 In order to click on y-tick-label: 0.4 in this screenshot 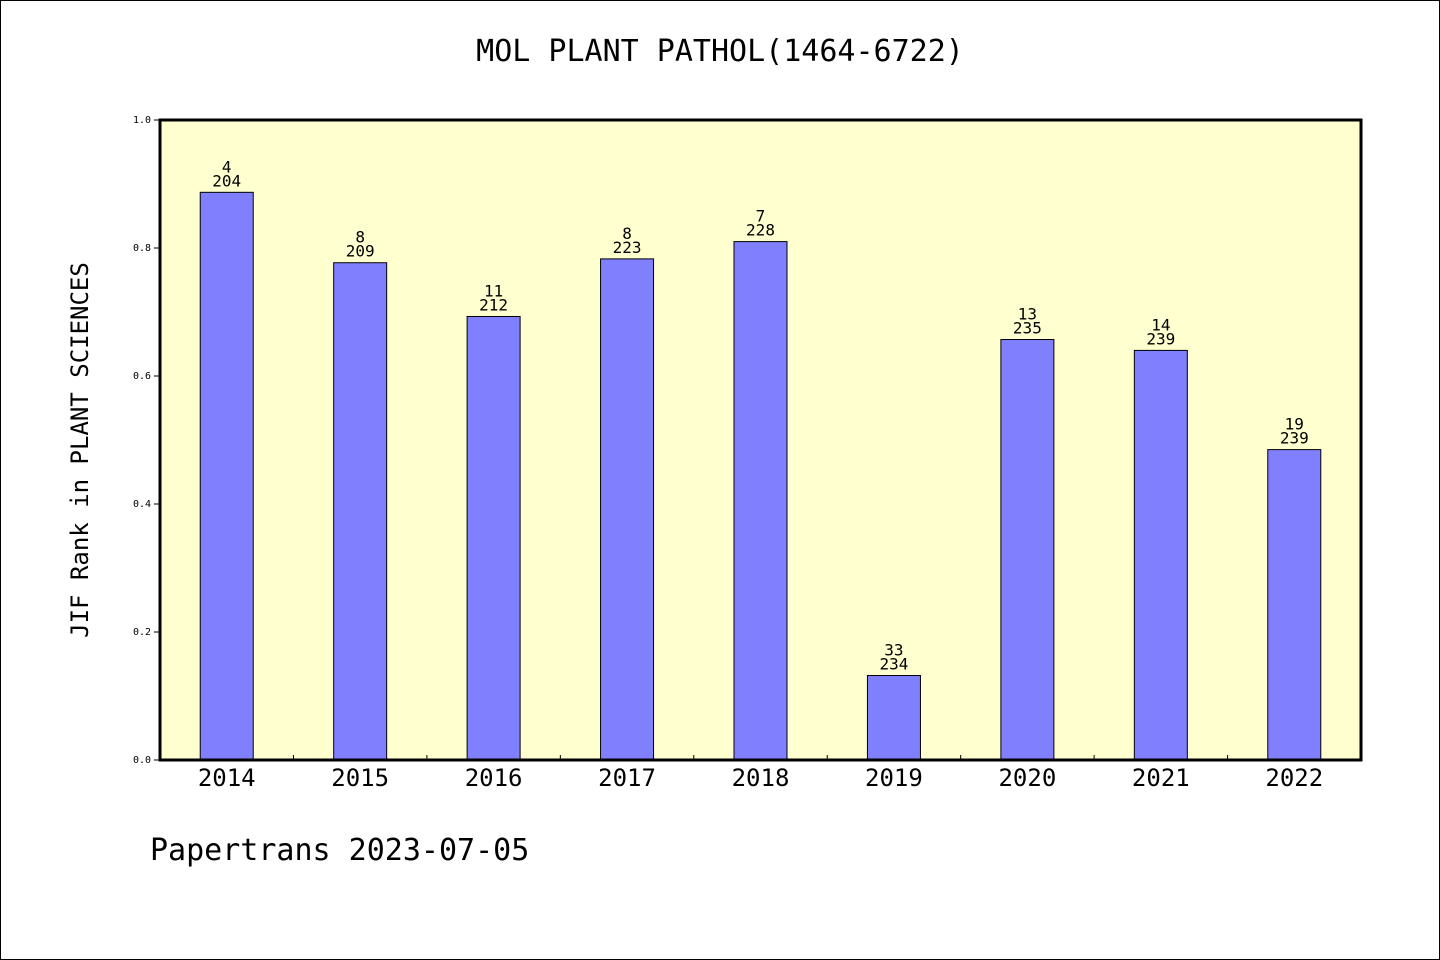, I will do `click(142, 504)`.